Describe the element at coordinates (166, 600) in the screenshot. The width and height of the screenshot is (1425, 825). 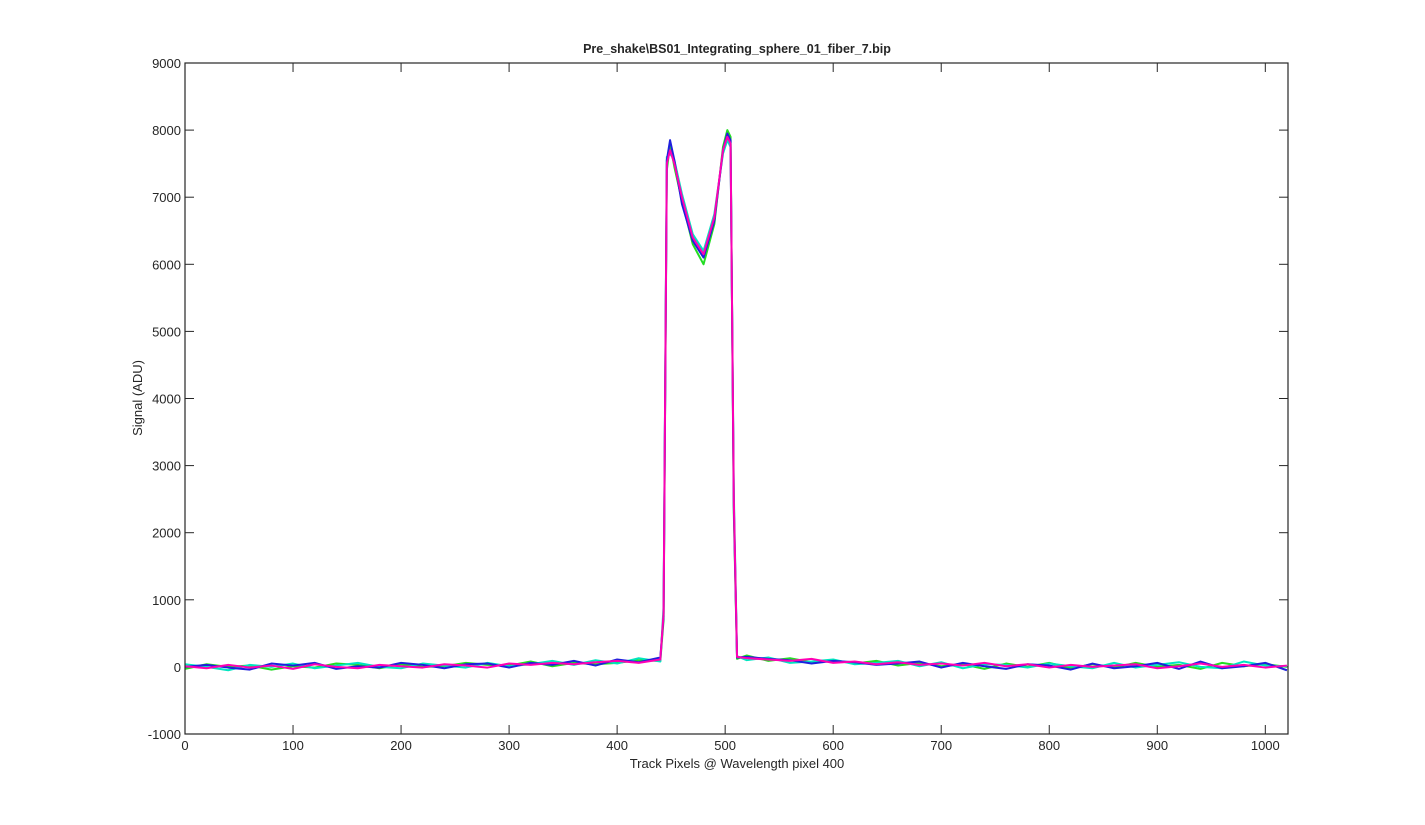
I see `y-tick-label: 1000` at that location.